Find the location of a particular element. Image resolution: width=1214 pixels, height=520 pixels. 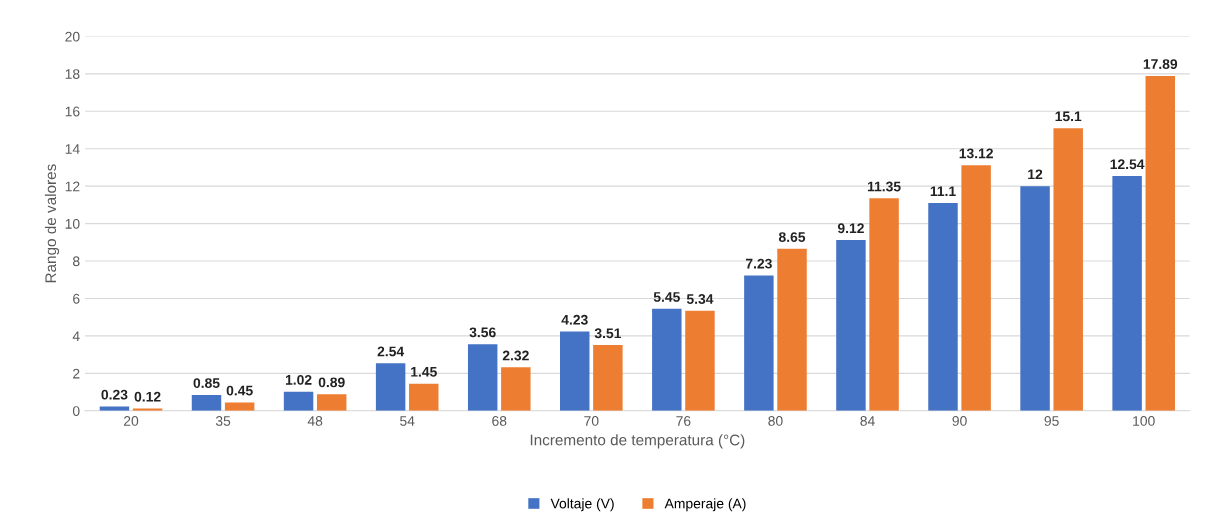

data-label: 13.12 is located at coordinates (976, 153).